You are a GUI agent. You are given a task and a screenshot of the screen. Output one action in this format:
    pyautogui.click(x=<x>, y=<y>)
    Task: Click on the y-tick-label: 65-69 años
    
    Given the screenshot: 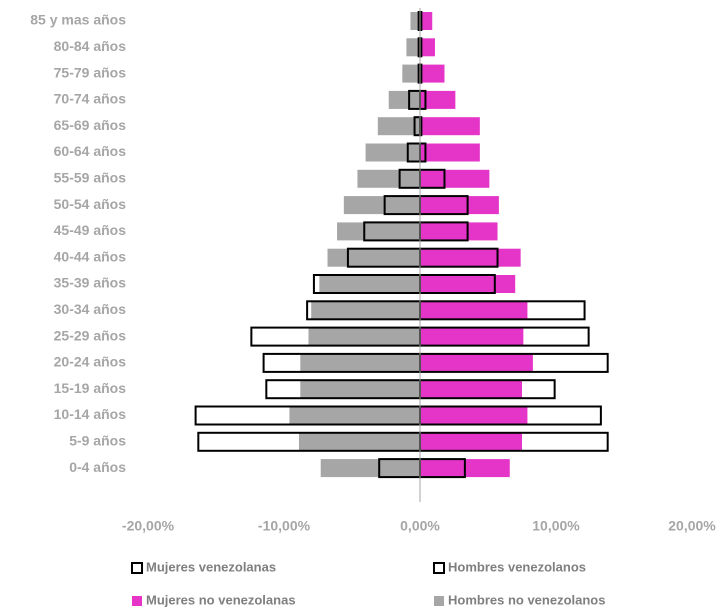 What is the action you would take?
    pyautogui.click(x=90, y=125)
    